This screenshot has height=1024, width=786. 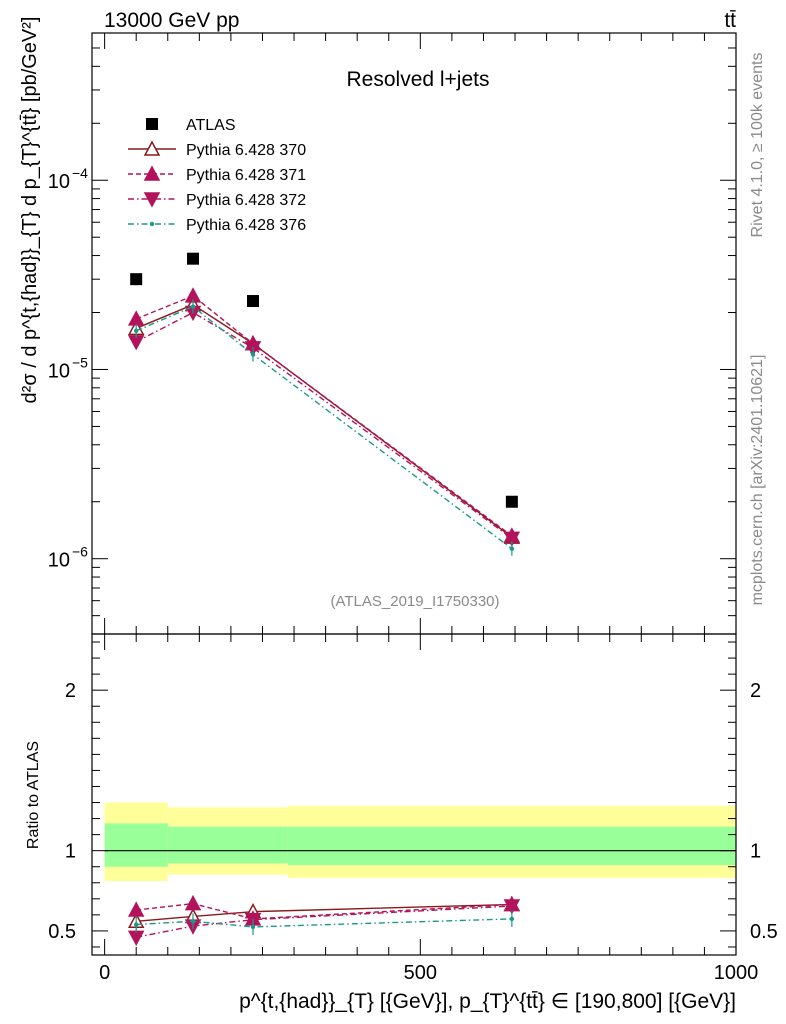 I want to click on x-tick-label: 500, so click(x=420, y=973).